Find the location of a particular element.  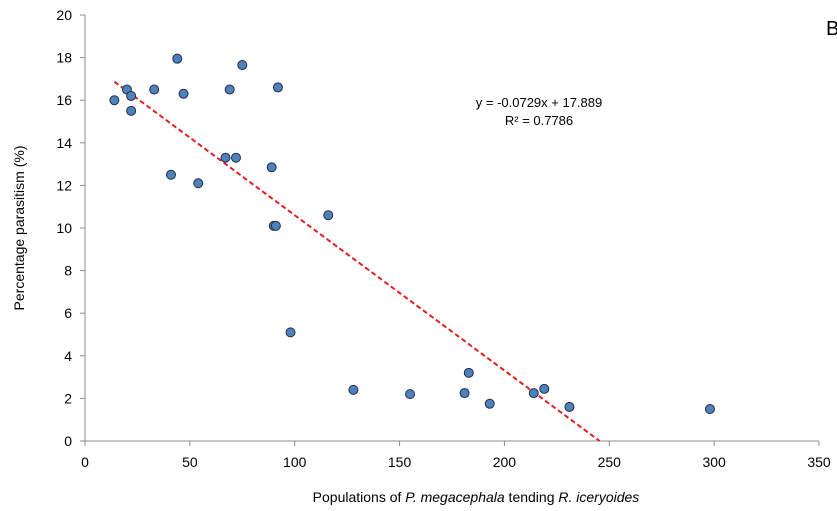

y-tick-label: 14 is located at coordinates (64, 143).